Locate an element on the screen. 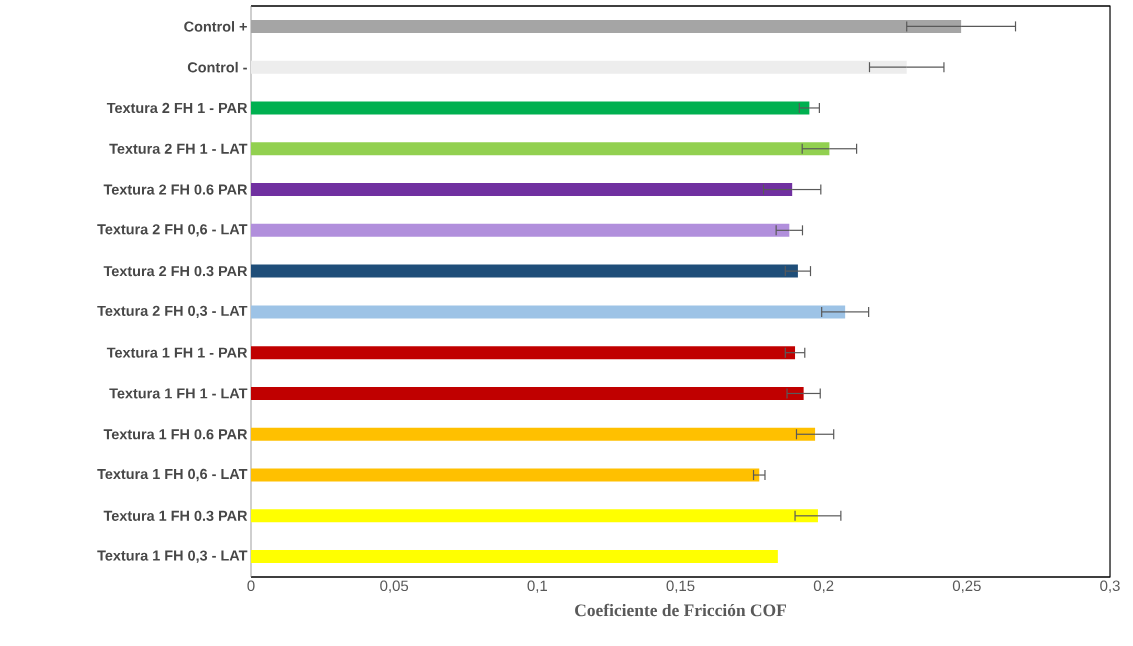 This screenshot has width=1133, height=646. x-tick-label: 0,2 is located at coordinates (823, 586).